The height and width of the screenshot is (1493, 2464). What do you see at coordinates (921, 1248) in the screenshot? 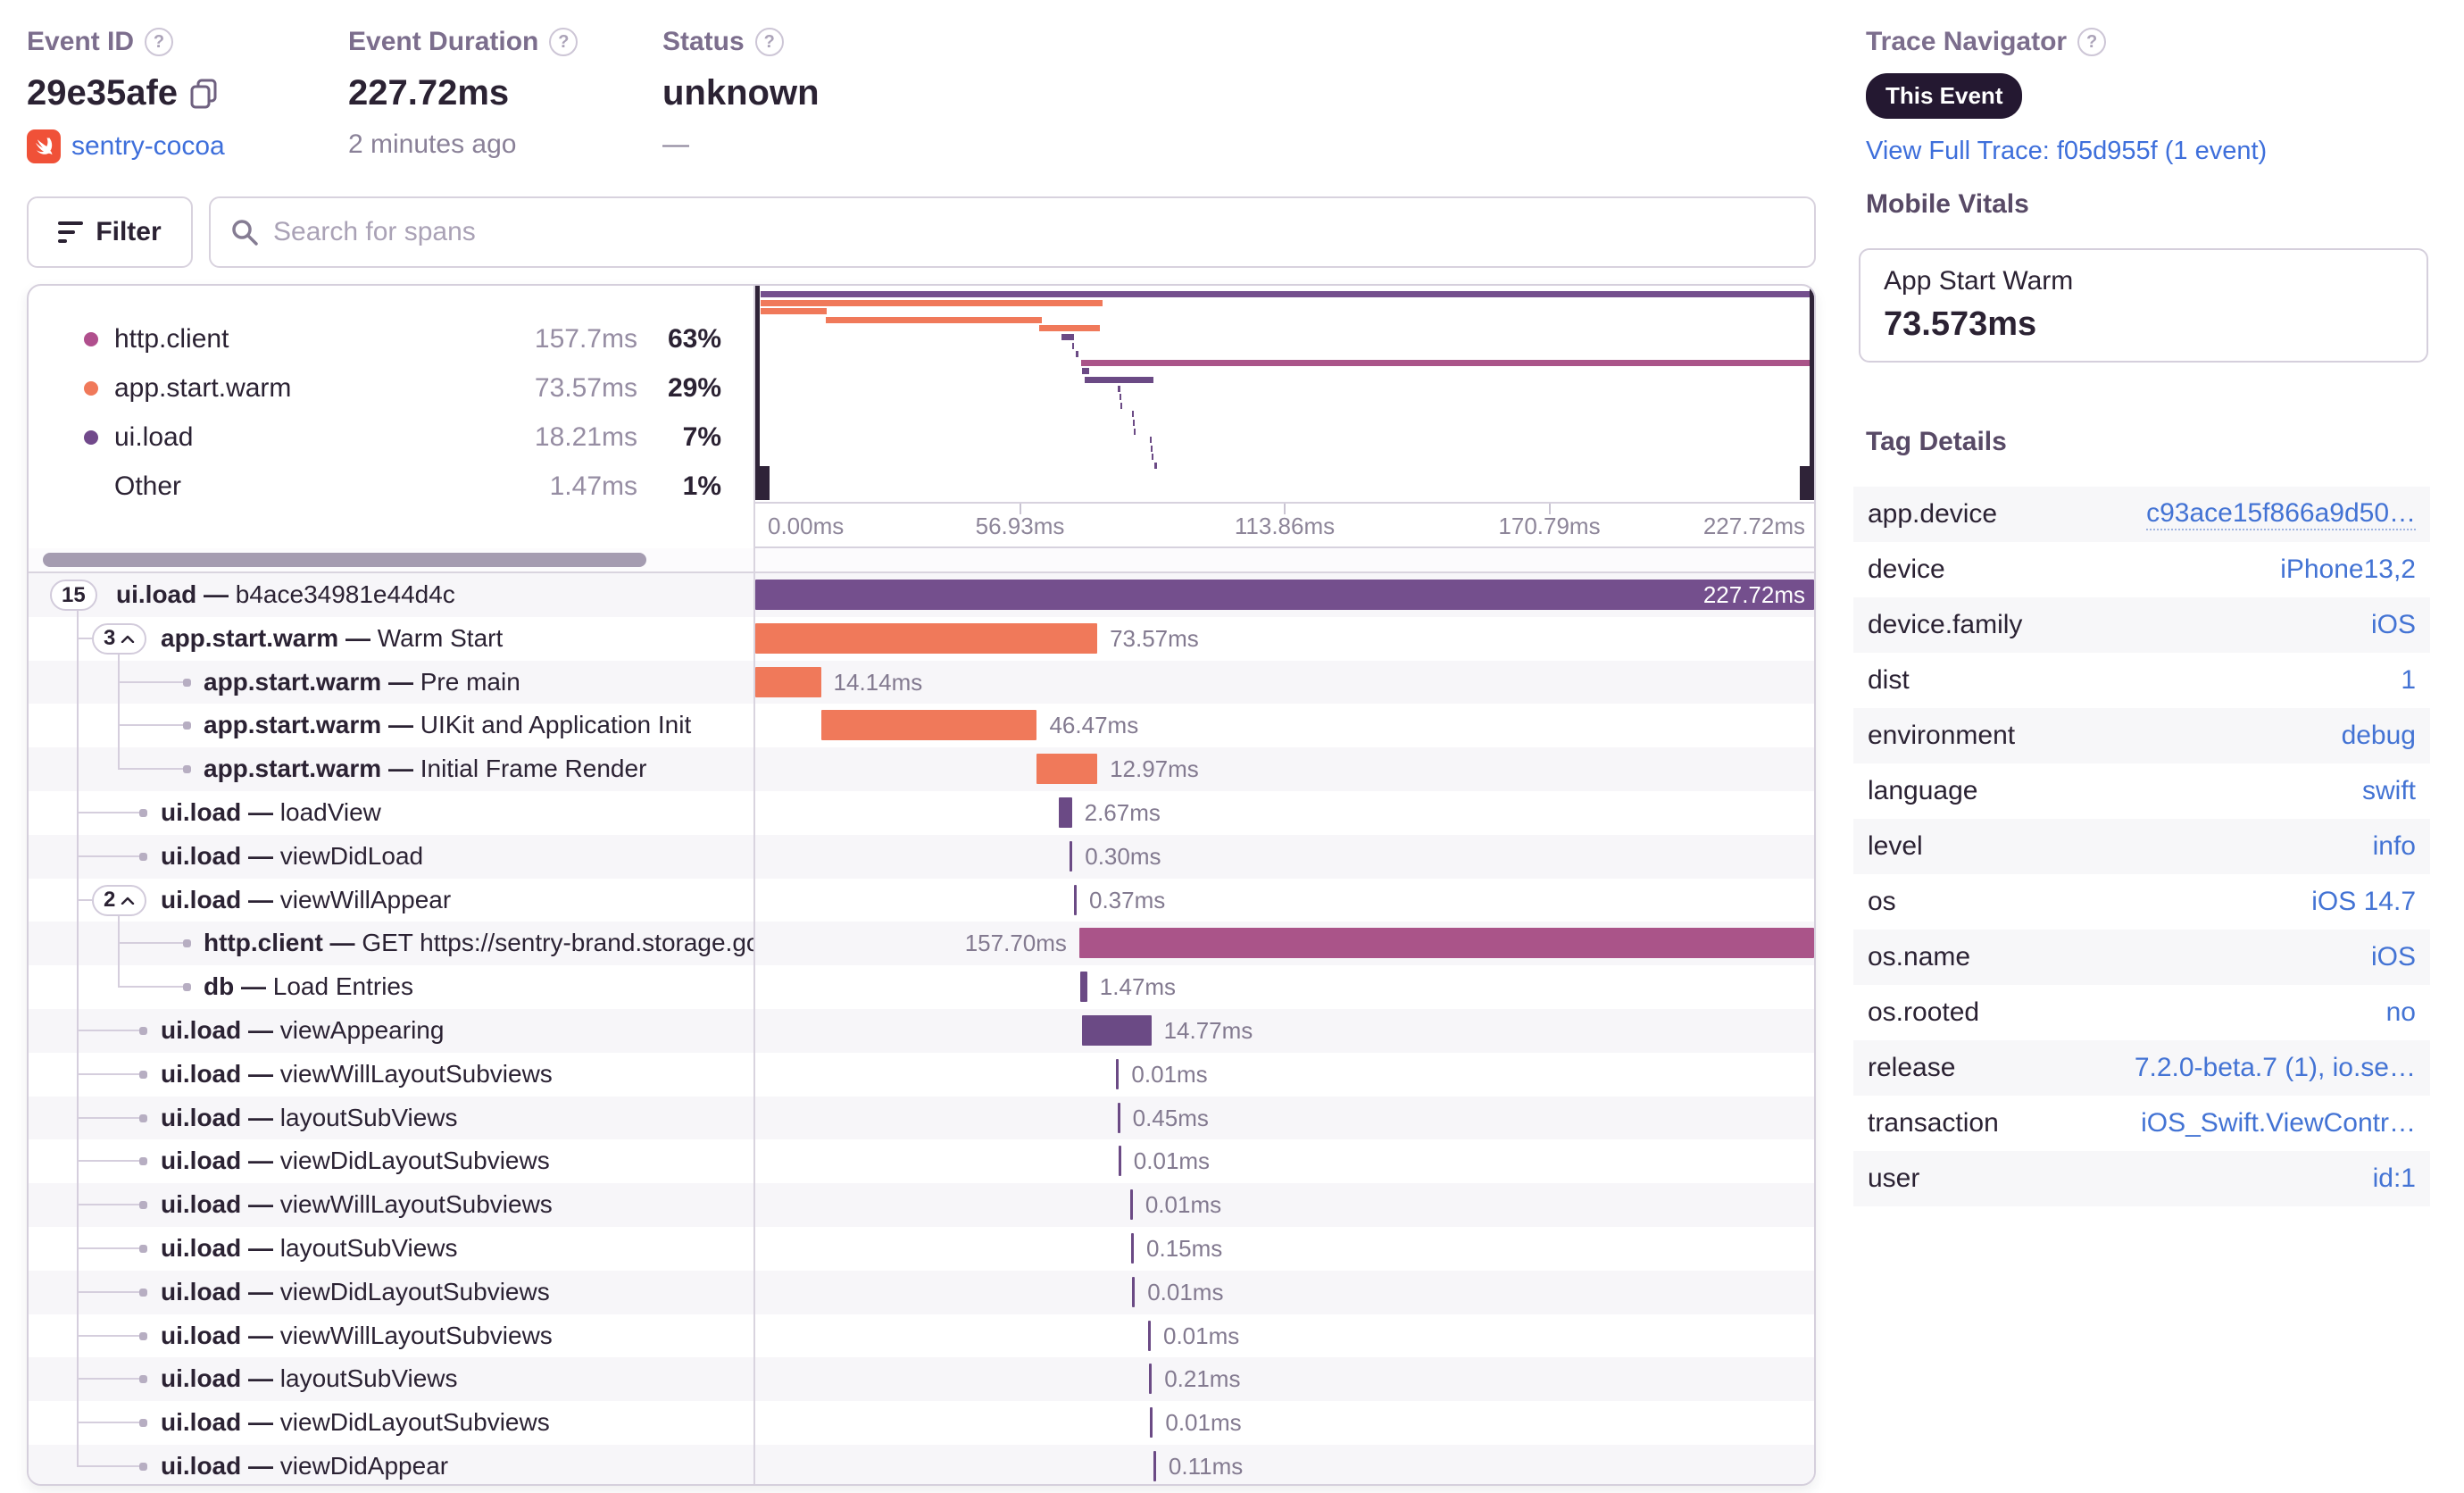
I see `span-row: ui.load — layoutSubViews 0.15ms` at bounding box center [921, 1248].